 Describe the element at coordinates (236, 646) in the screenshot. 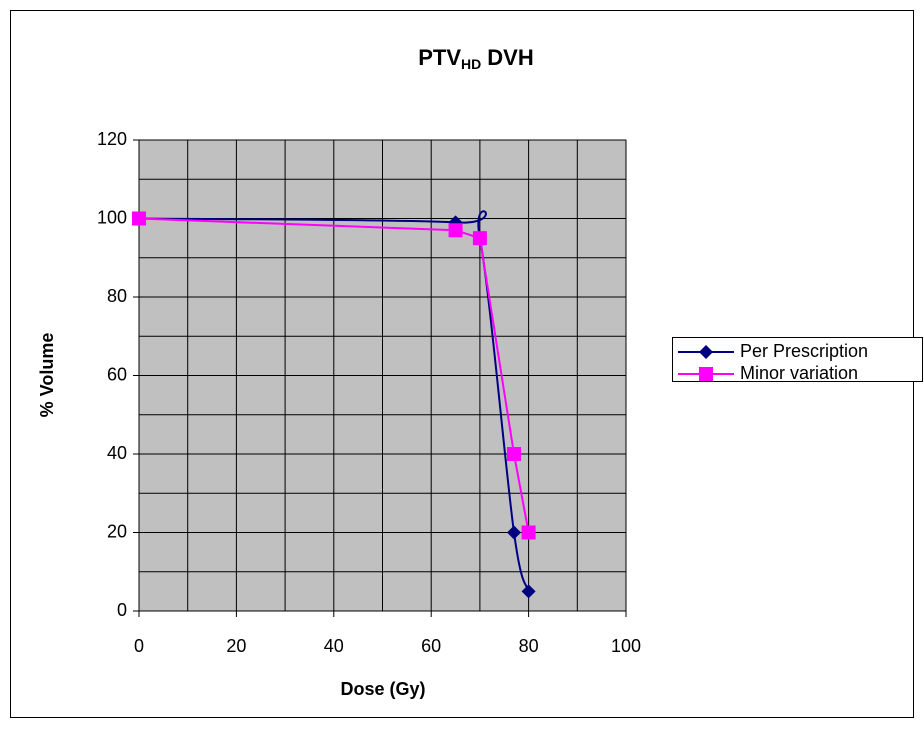

I see `x-tick-label: 20` at that location.